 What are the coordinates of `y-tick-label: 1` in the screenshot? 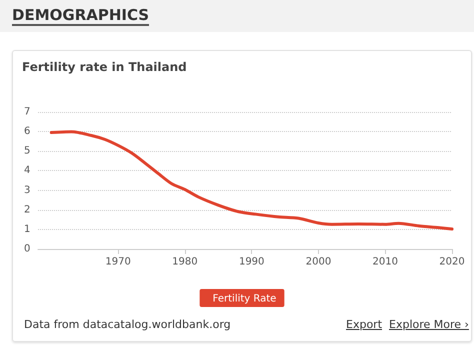 It's located at (27, 229).